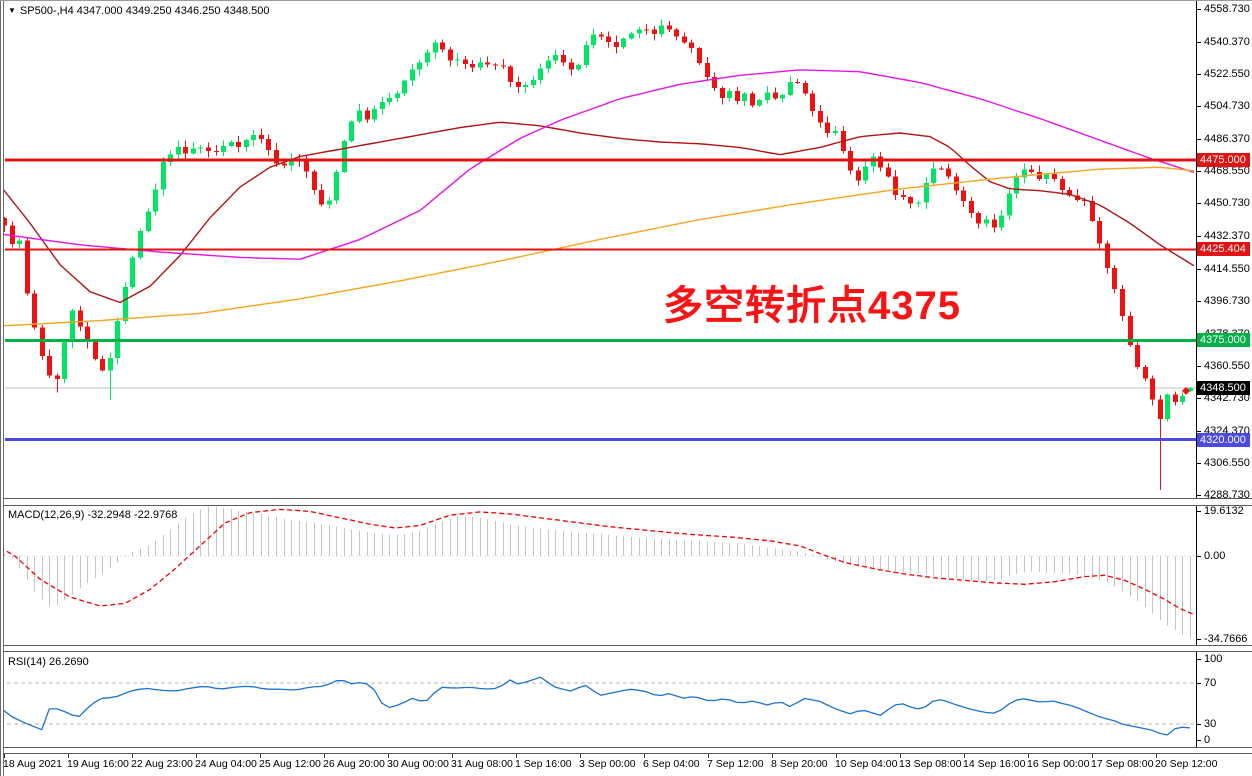 Image resolution: width=1252 pixels, height=776 pixels. Describe the element at coordinates (1226, 639) in the screenshot. I see `macd-tick-label: -34.7666` at that location.